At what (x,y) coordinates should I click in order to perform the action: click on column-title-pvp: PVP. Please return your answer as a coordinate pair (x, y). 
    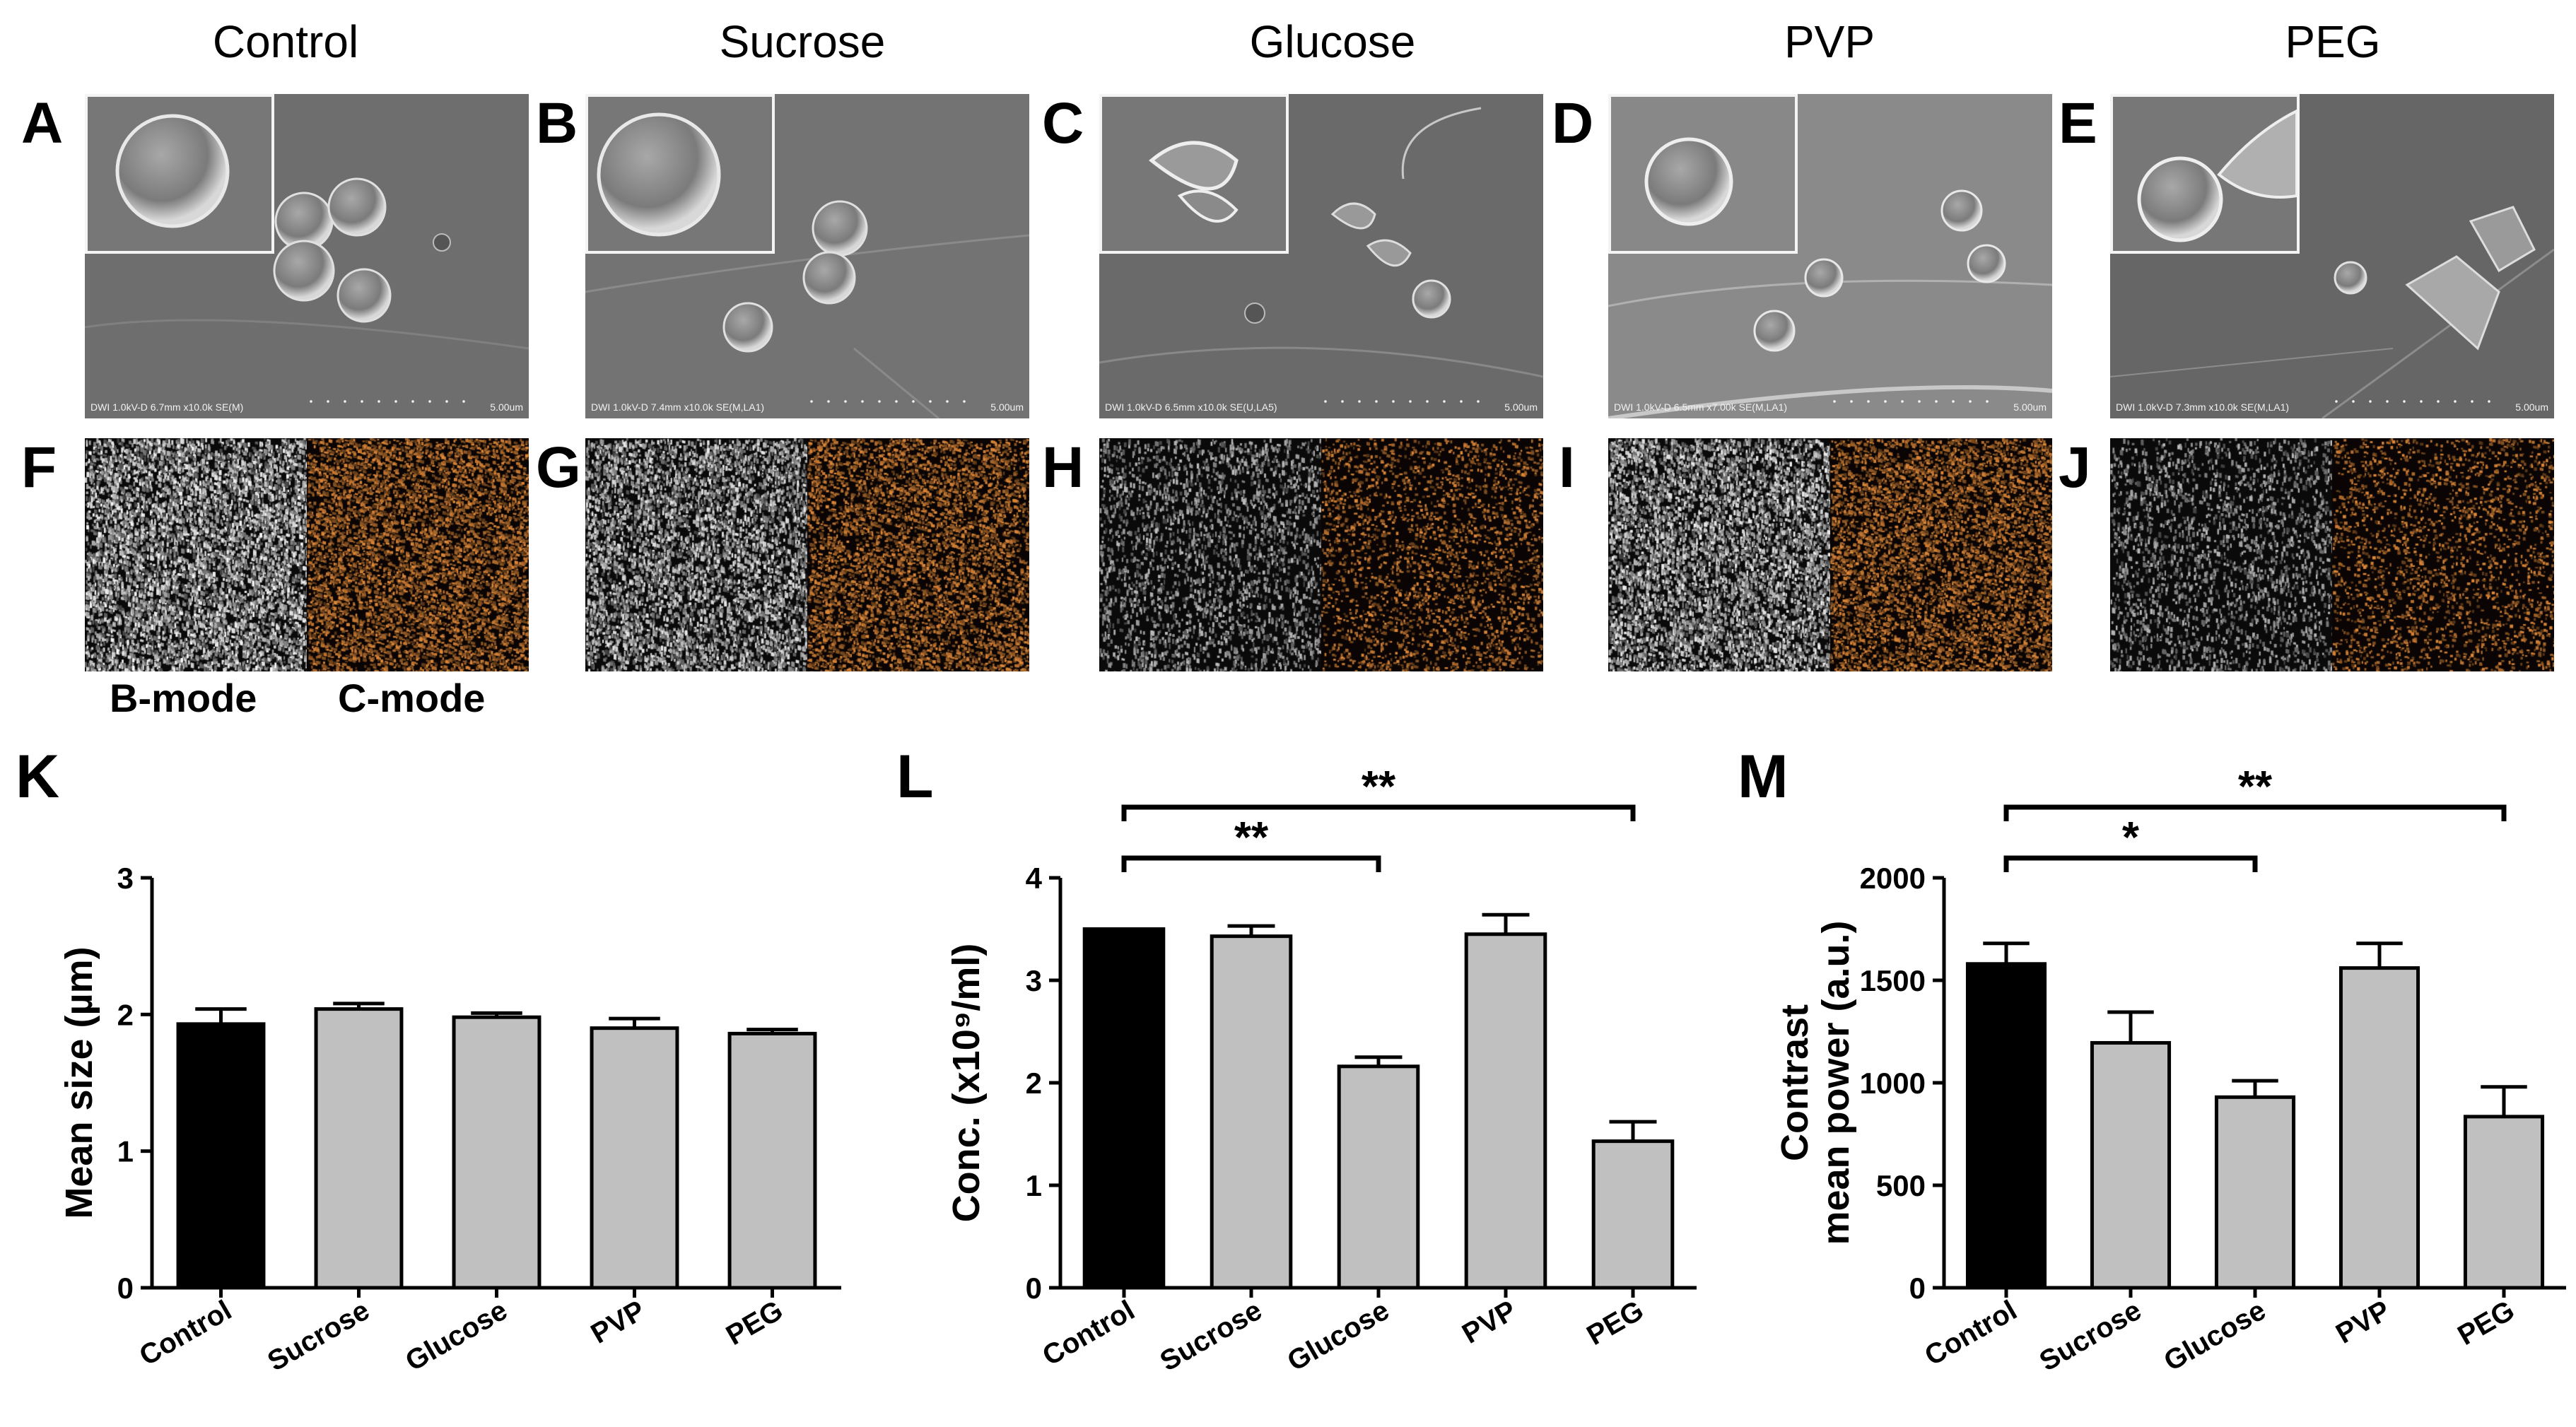
    Looking at the image, I should click on (1830, 41).